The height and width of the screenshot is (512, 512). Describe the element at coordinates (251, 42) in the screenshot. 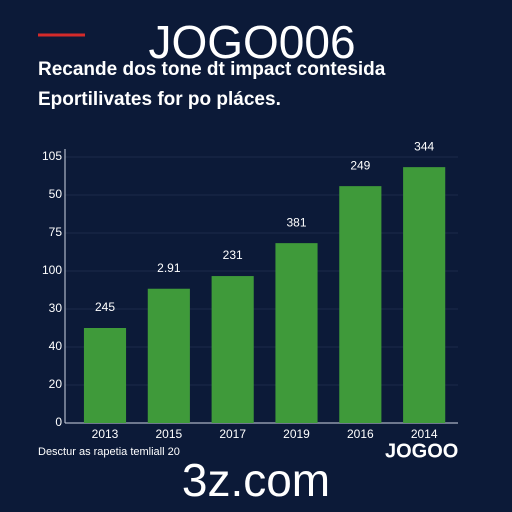

I see `chart-title: JOGO006` at that location.